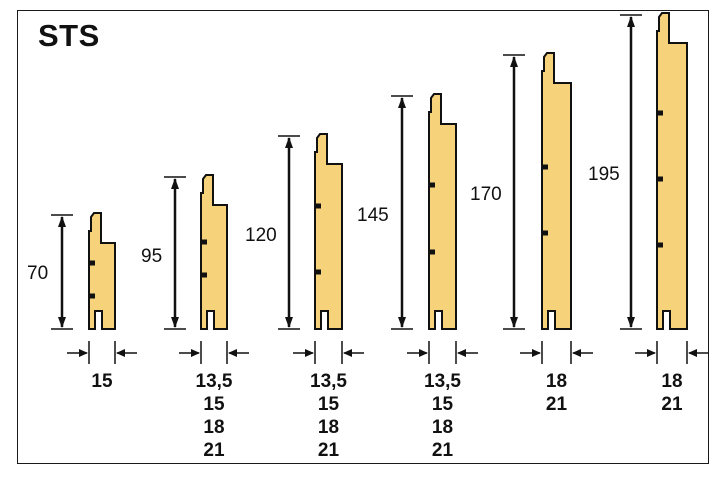  What do you see at coordinates (604, 174) in the screenshot?
I see `height-label: 195` at bounding box center [604, 174].